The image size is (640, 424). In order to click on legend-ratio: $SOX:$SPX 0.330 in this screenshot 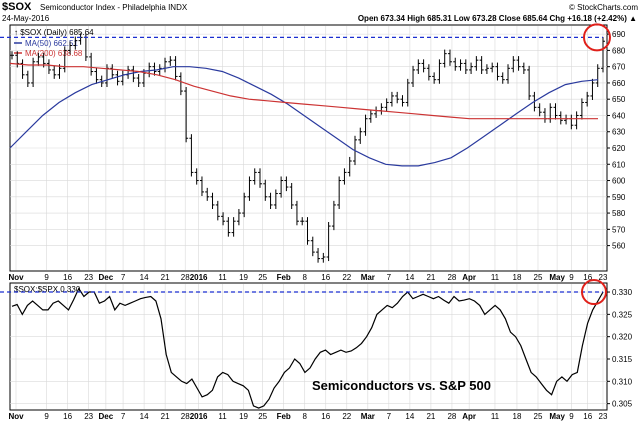, I will do `click(47, 289)`.